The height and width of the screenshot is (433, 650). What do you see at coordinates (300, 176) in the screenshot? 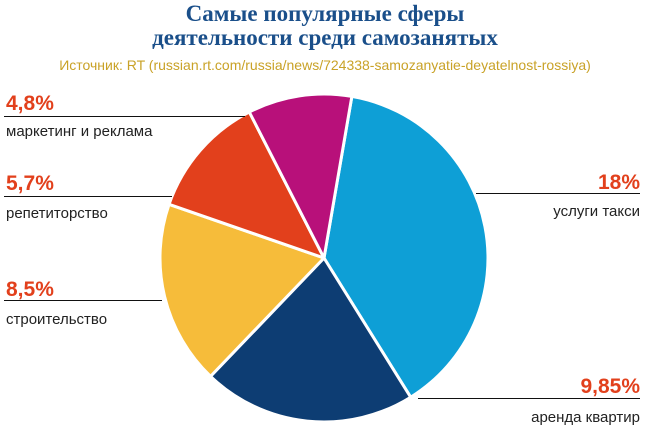
I see `pie-slice-marketing` at bounding box center [300, 176].